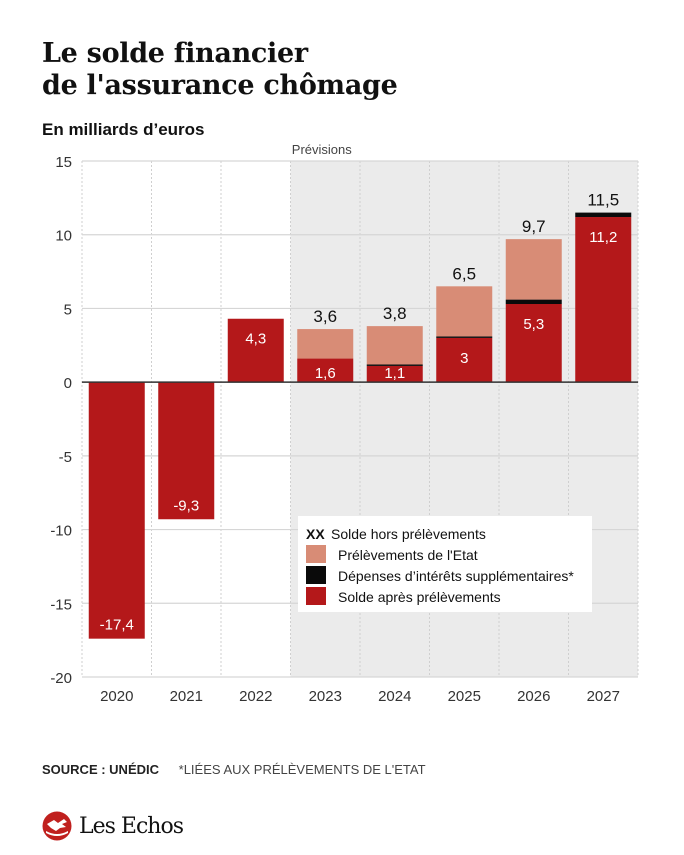  Describe the element at coordinates (57, 826) in the screenshot. I see `pegasus-logo-icon` at that location.